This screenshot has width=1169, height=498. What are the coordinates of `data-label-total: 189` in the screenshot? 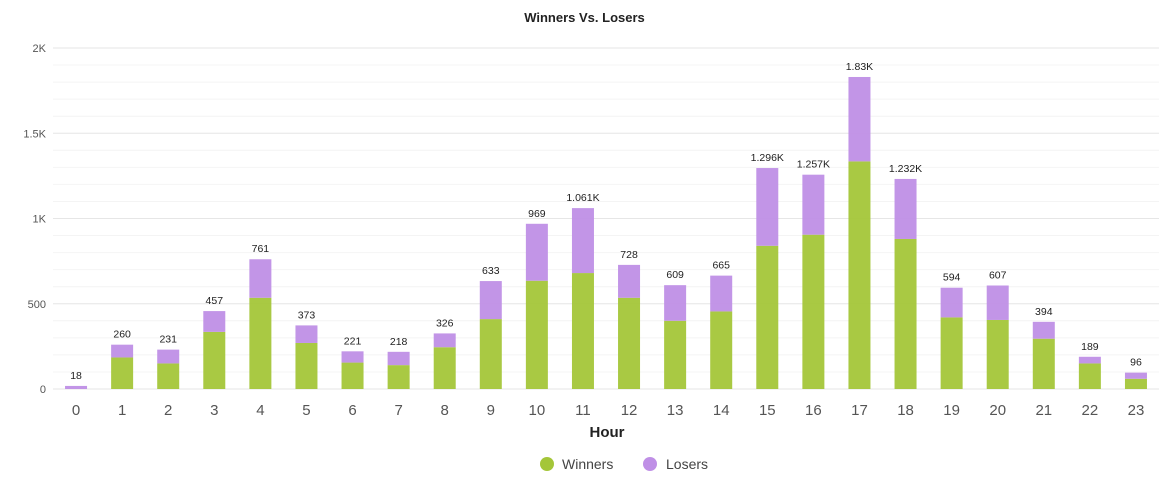 It's located at (1090, 347).